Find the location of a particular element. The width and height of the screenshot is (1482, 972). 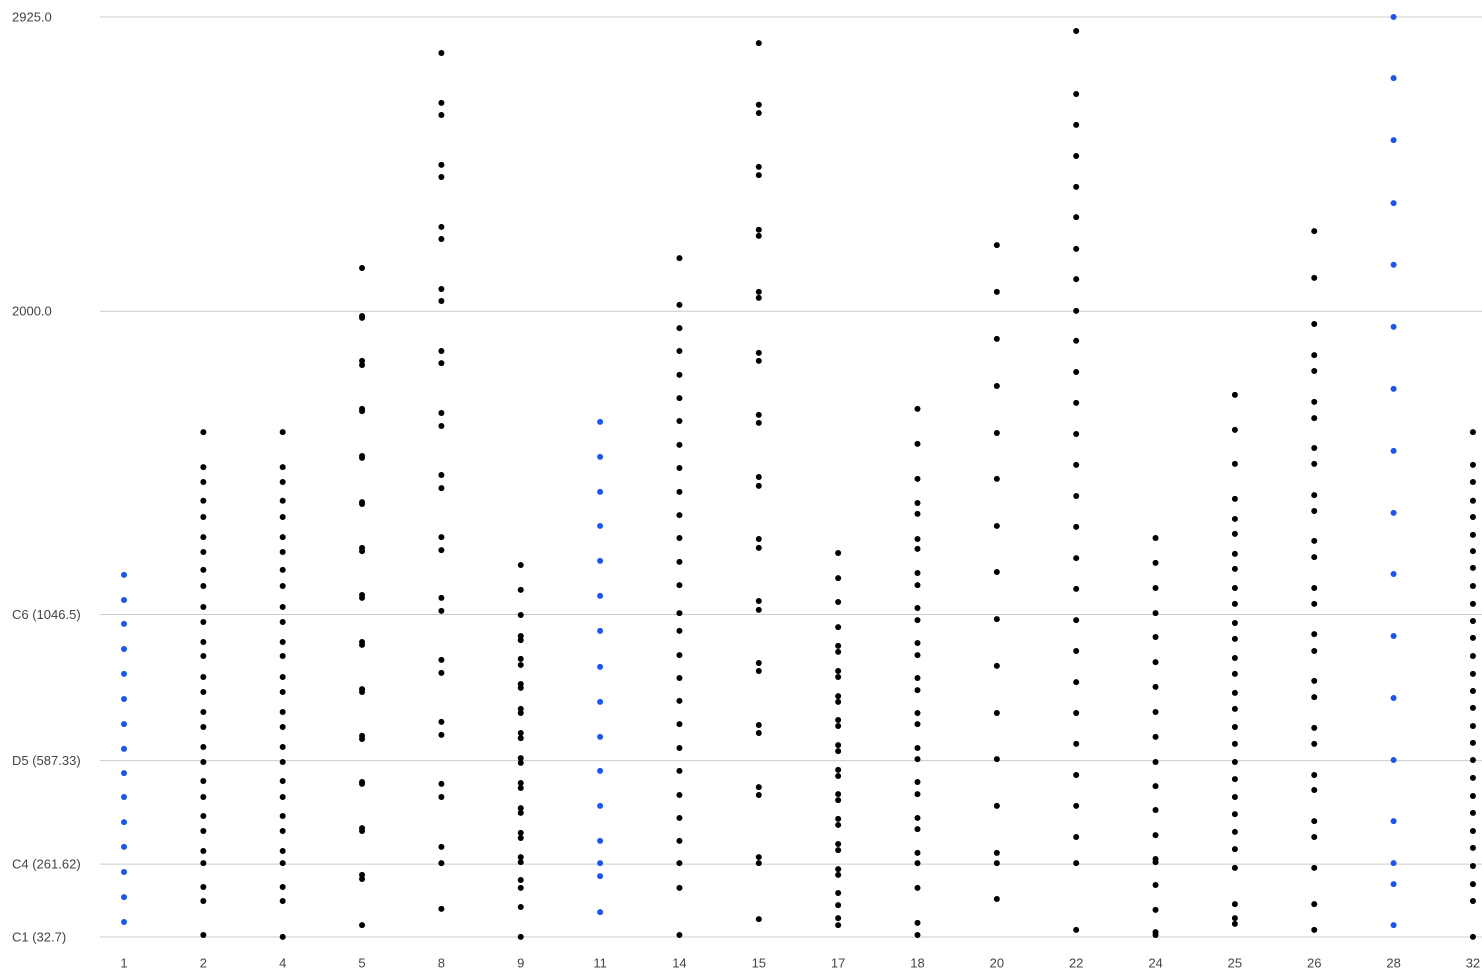

x-tick-label: 26 is located at coordinates (1314, 962).